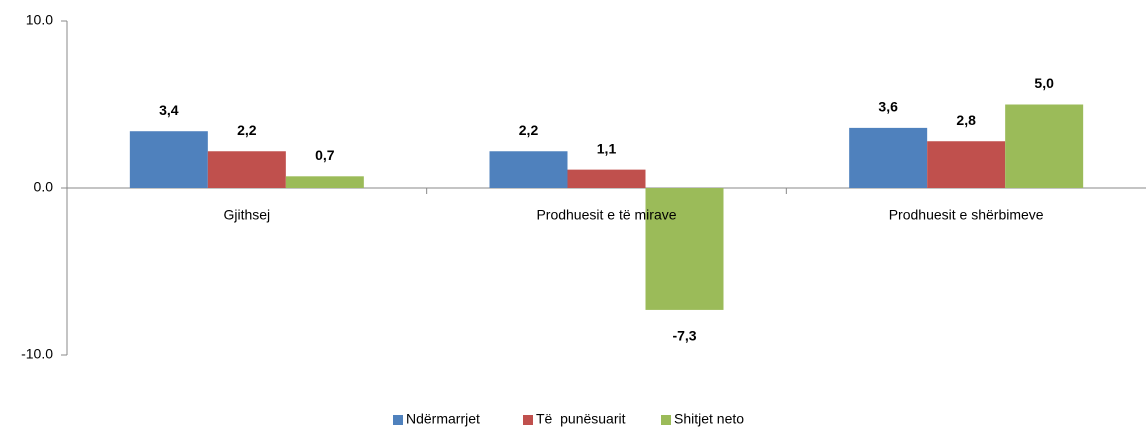 Image resolution: width=1148 pixels, height=440 pixels. What do you see at coordinates (325, 155) in the screenshot?
I see `data-label: 0,7` at bounding box center [325, 155].